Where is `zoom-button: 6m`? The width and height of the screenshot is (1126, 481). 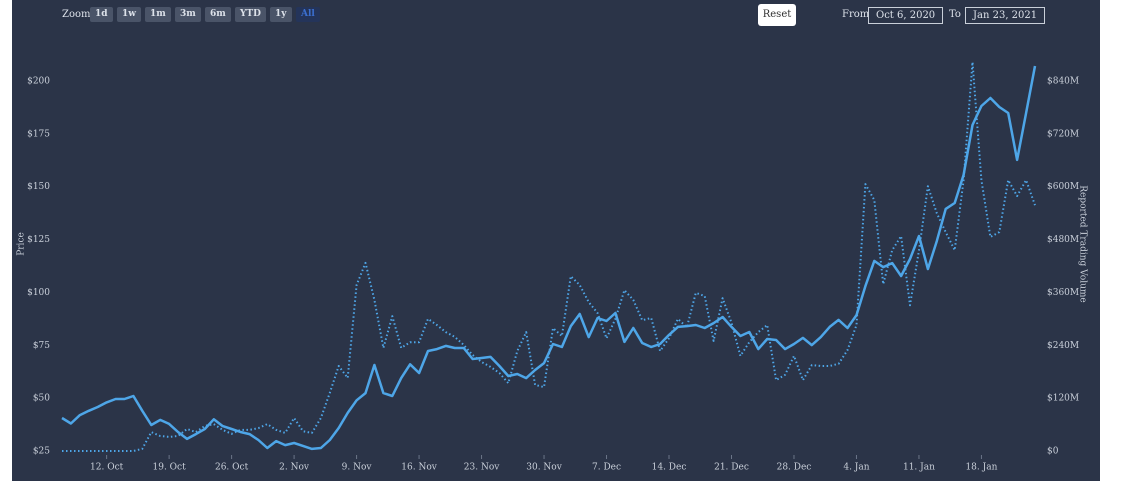 zoom-button: 6m is located at coordinates (218, 14).